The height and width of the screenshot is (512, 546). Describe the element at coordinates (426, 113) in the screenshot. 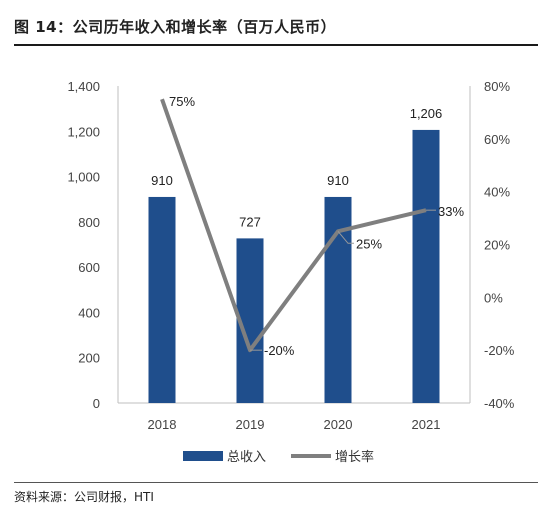

I see `revenue-data-label: 1,206` at that location.